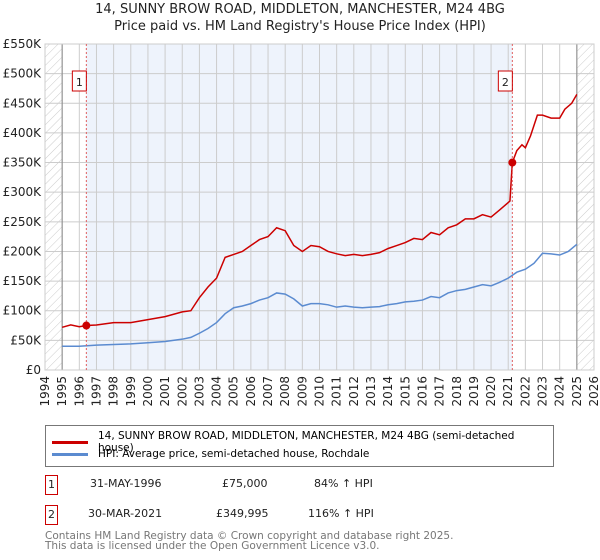 The height and width of the screenshot is (560, 600). What do you see at coordinates (491, 391) in the screenshot?
I see `x-tick-label: 2020` at bounding box center [491, 391].